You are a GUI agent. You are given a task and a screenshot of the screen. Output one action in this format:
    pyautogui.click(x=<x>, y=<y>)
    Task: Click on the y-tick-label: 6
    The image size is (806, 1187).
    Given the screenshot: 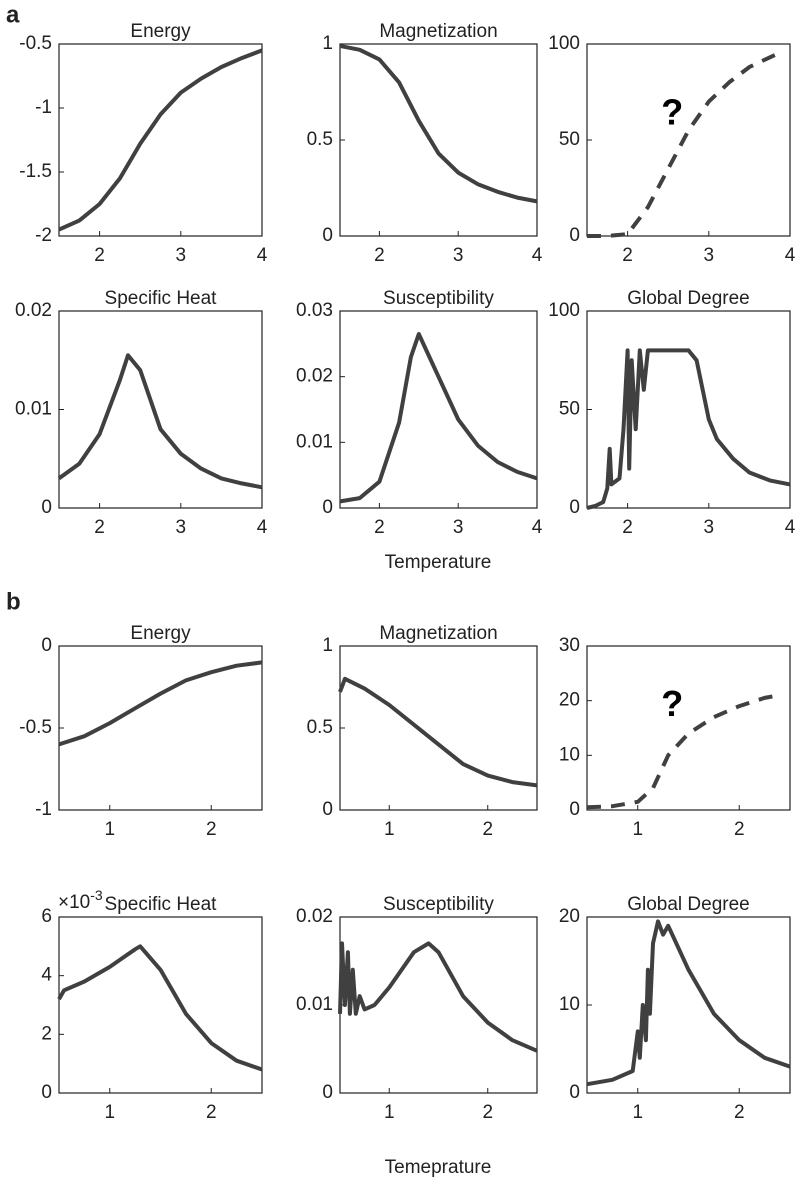 What is the action you would take?
    pyautogui.click(x=46, y=916)
    